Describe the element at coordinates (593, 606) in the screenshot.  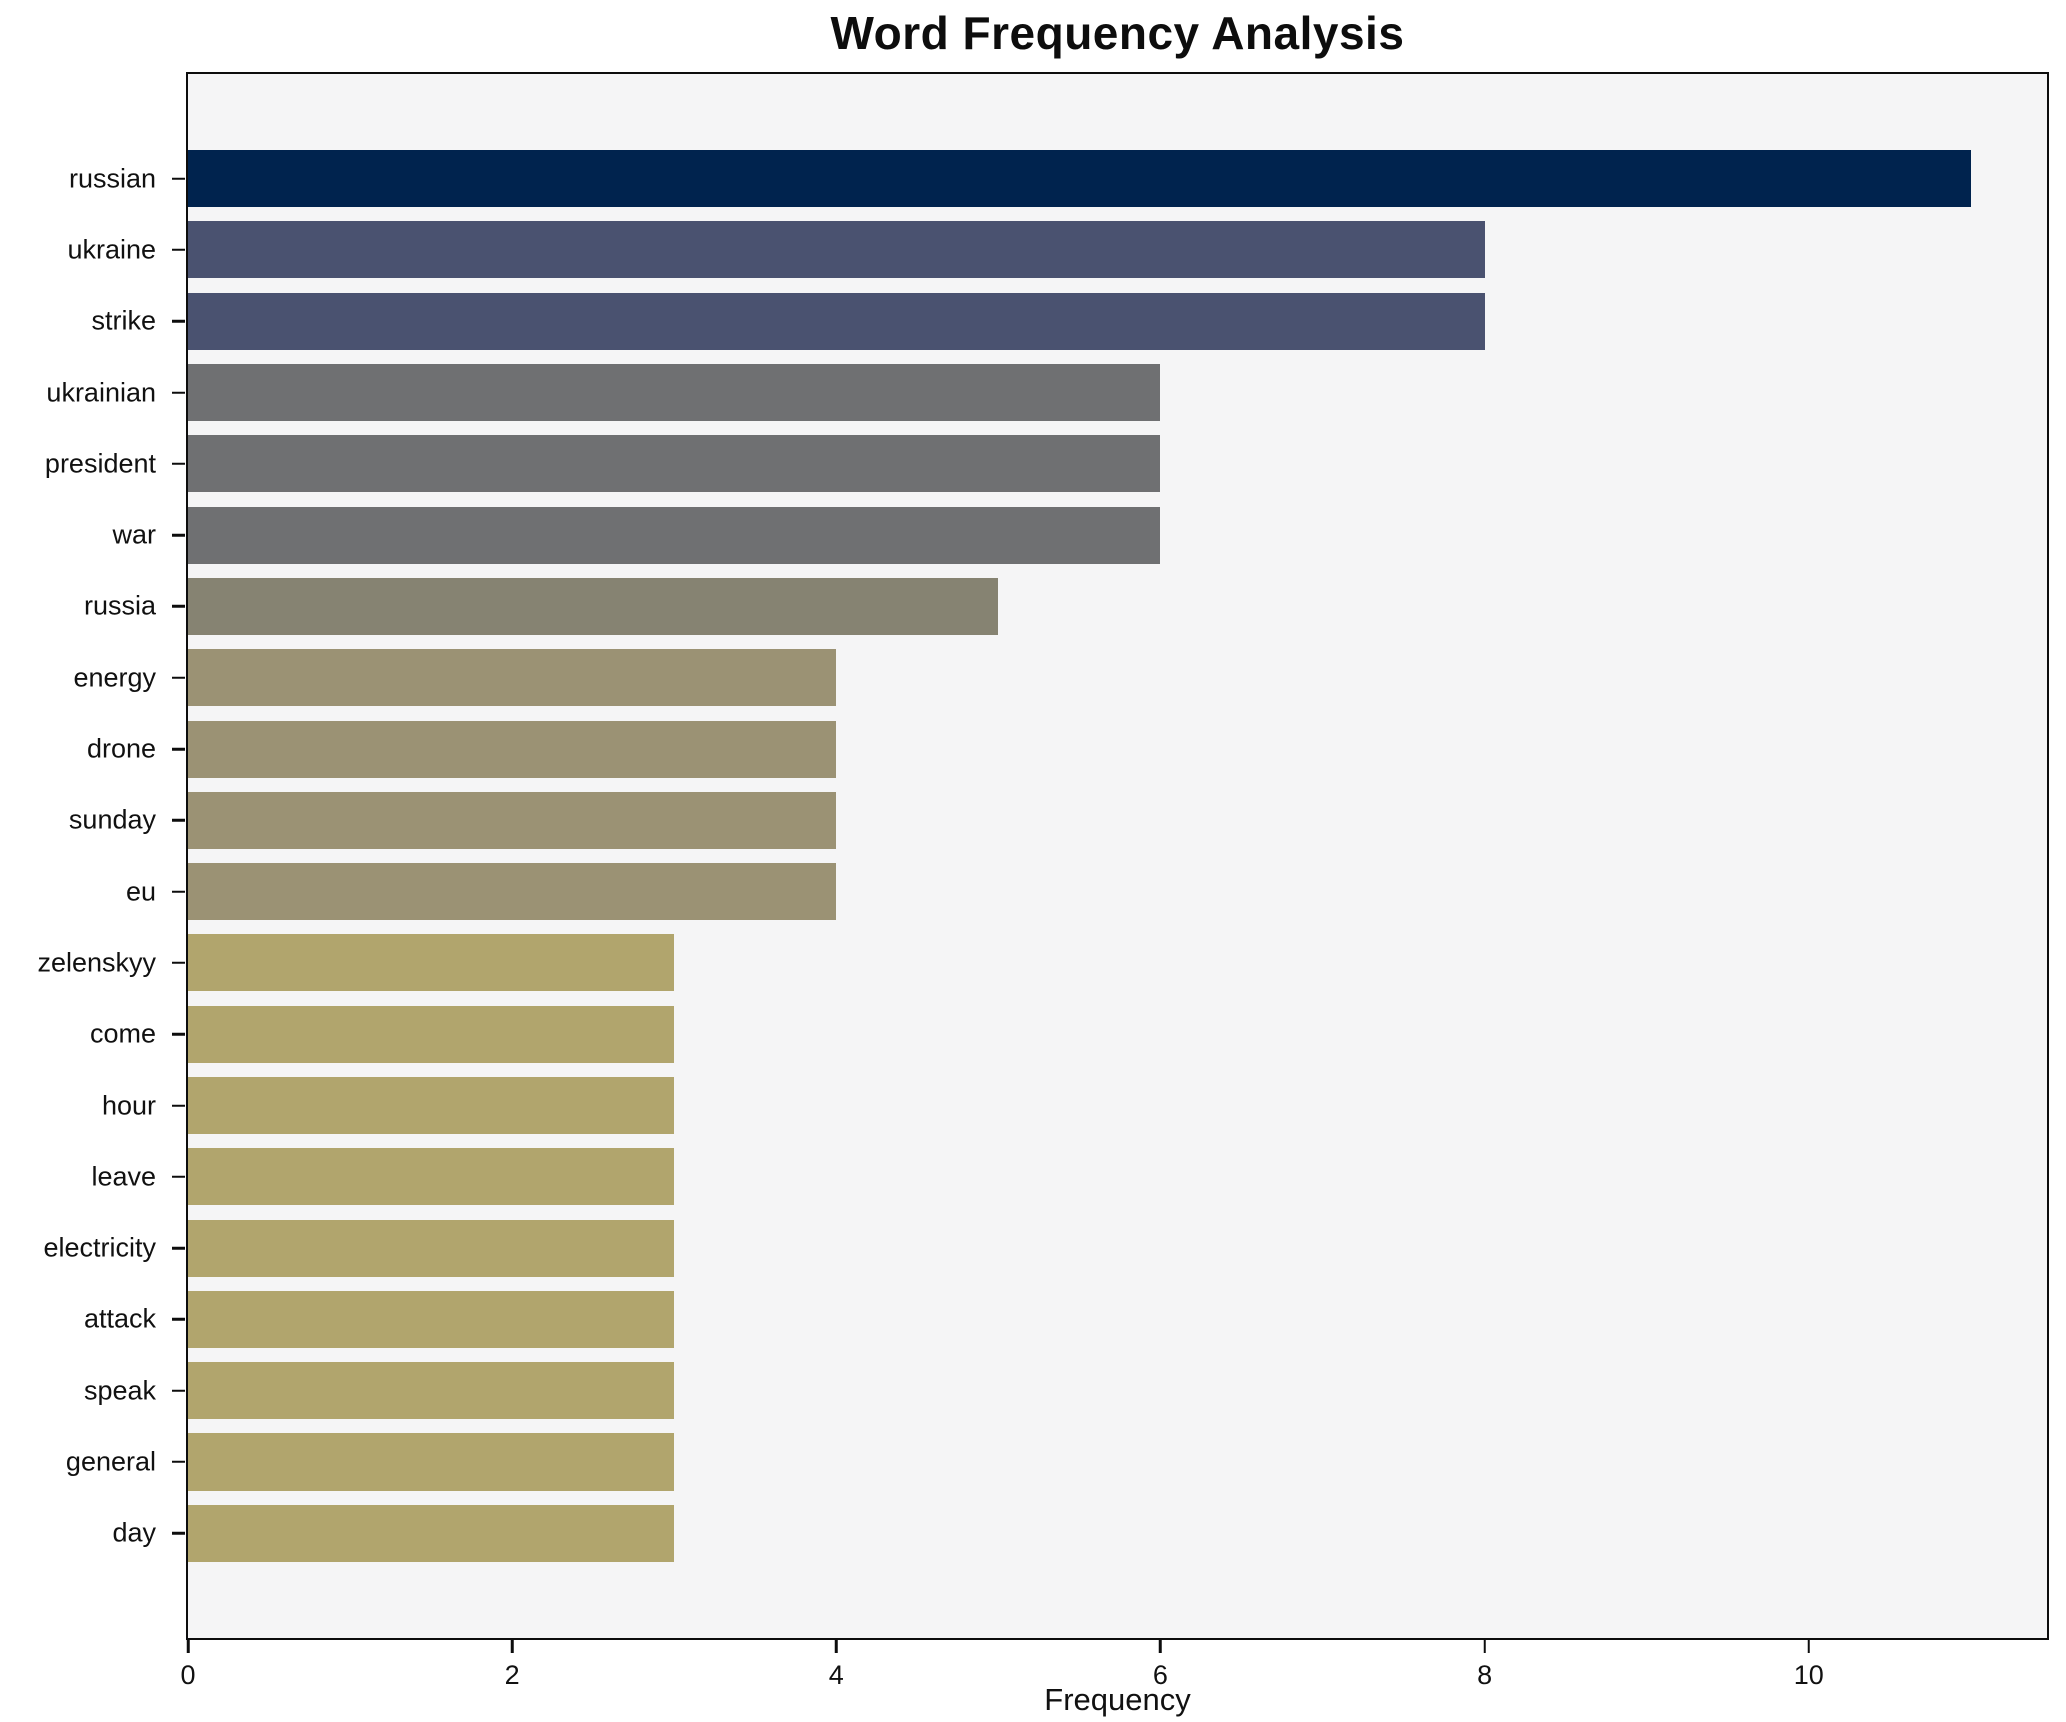
I see `bar-russia` at that location.